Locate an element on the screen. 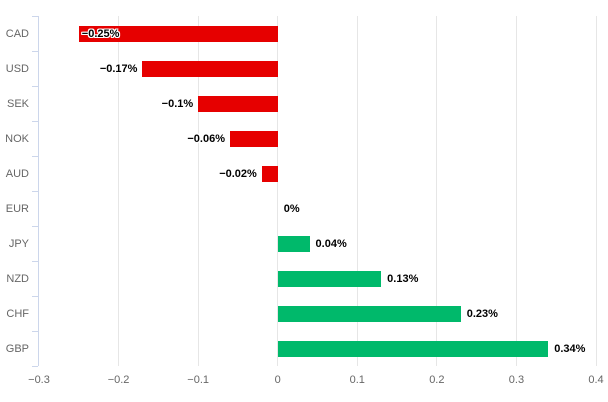 The height and width of the screenshot is (402, 608). x-axis-tick-label-0: 0 is located at coordinates (277, 380).